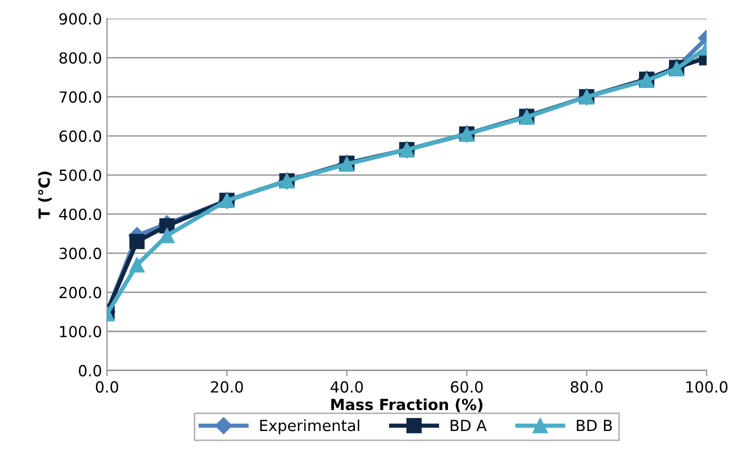 This screenshot has height=466, width=733. I want to click on y-tick-label: 100.0, so click(81, 332).